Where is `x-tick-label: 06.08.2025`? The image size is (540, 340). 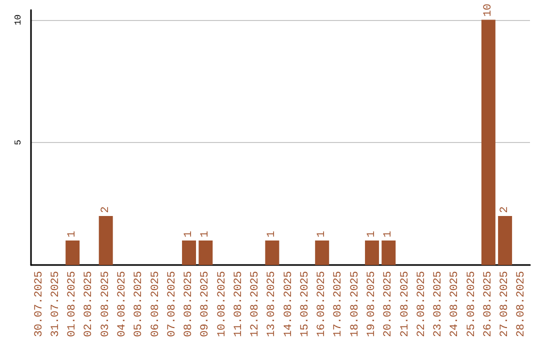 x-tick-label: 06.08.2025 is located at coordinates (156, 304).